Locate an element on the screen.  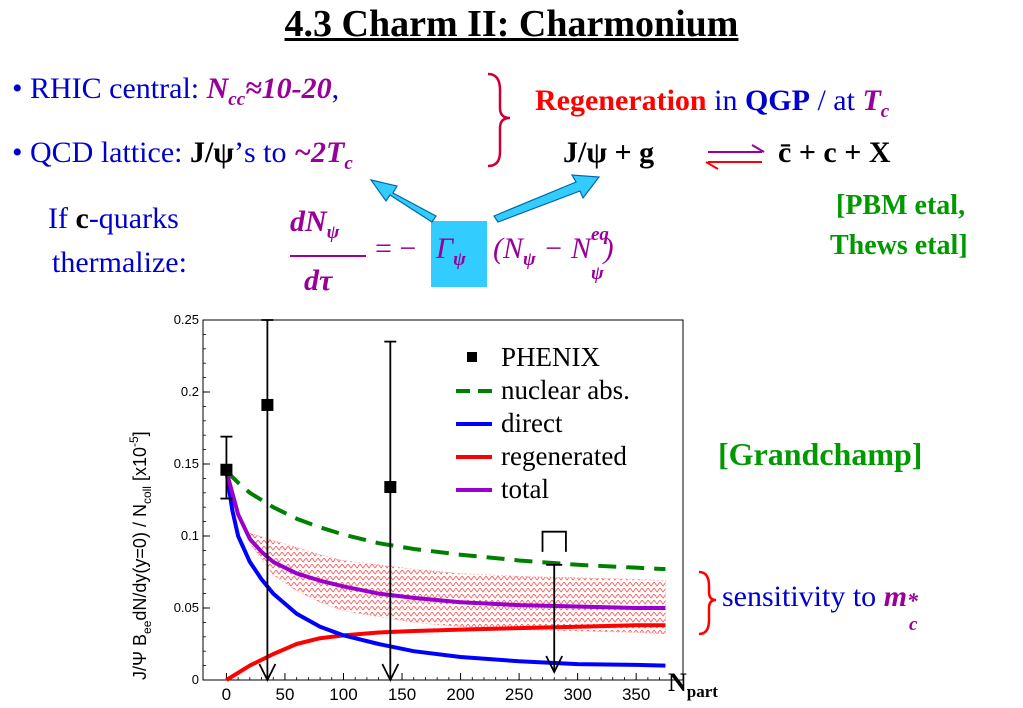
ref-thews: Thews etal] is located at coordinates (899, 245).